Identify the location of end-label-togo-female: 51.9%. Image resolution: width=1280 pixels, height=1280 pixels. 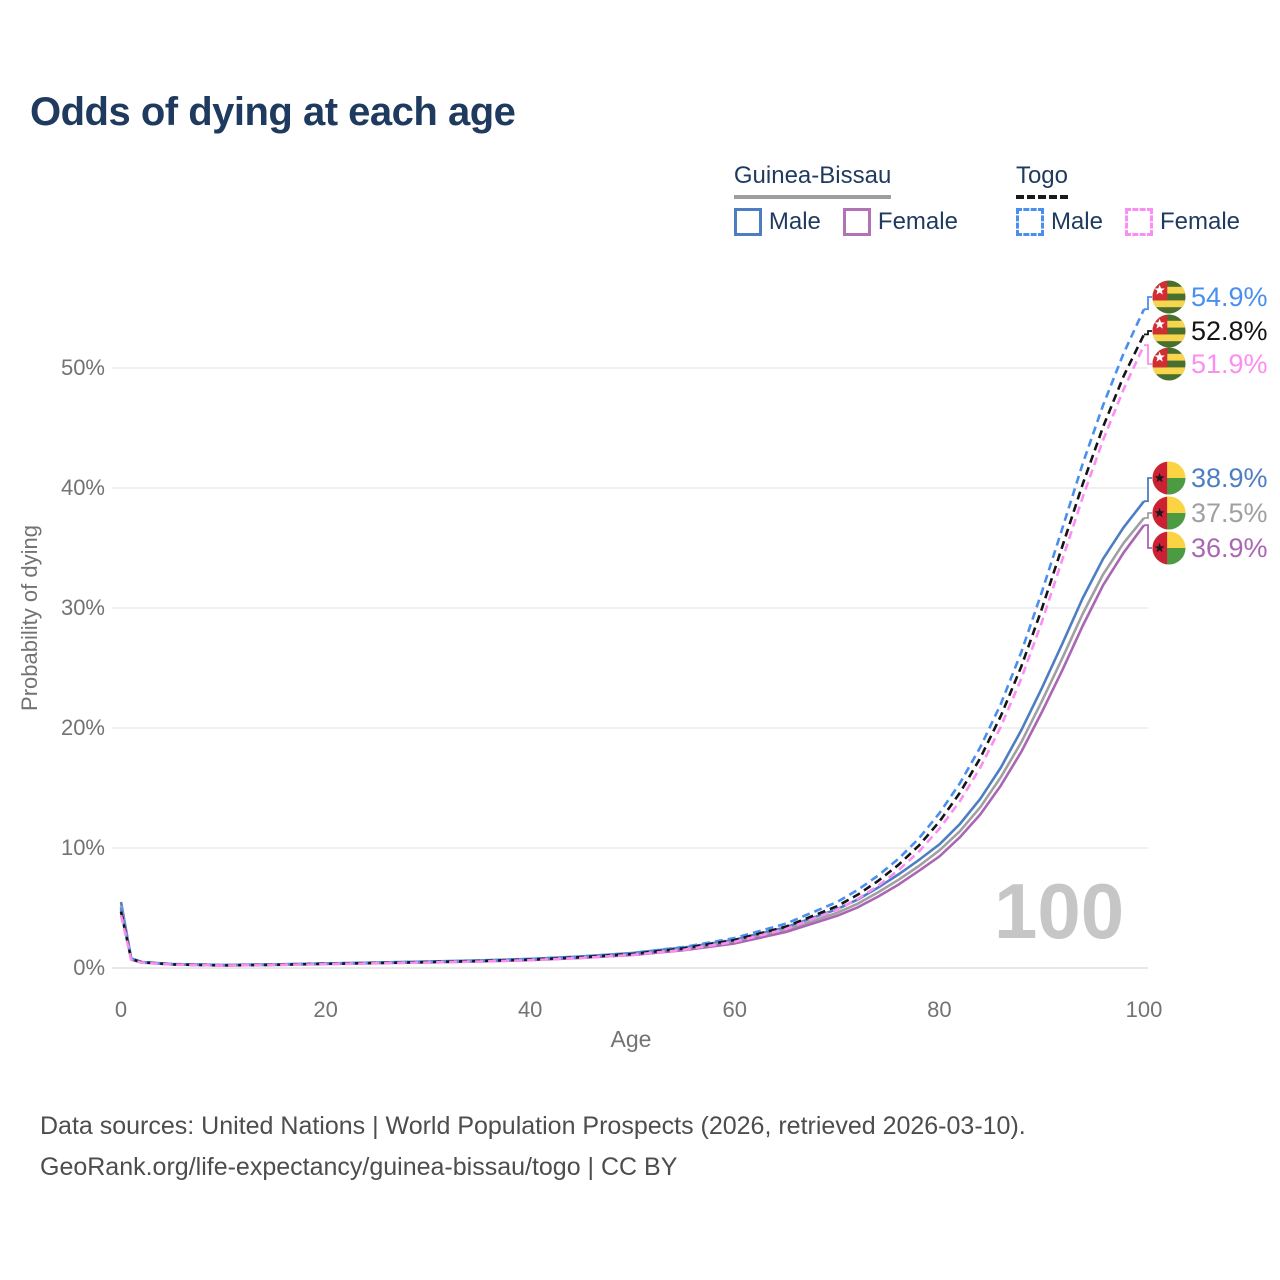
(1210, 364).